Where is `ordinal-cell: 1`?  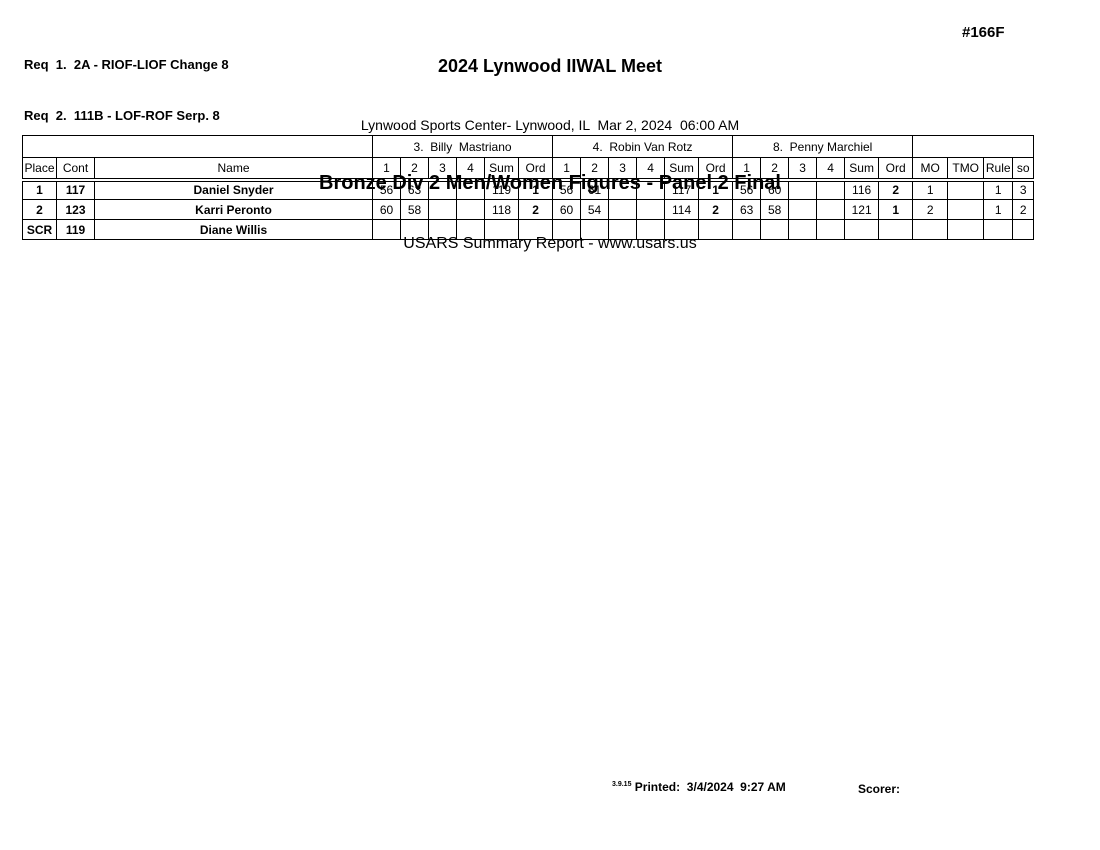 ordinal-cell: 1 is located at coordinates (896, 209).